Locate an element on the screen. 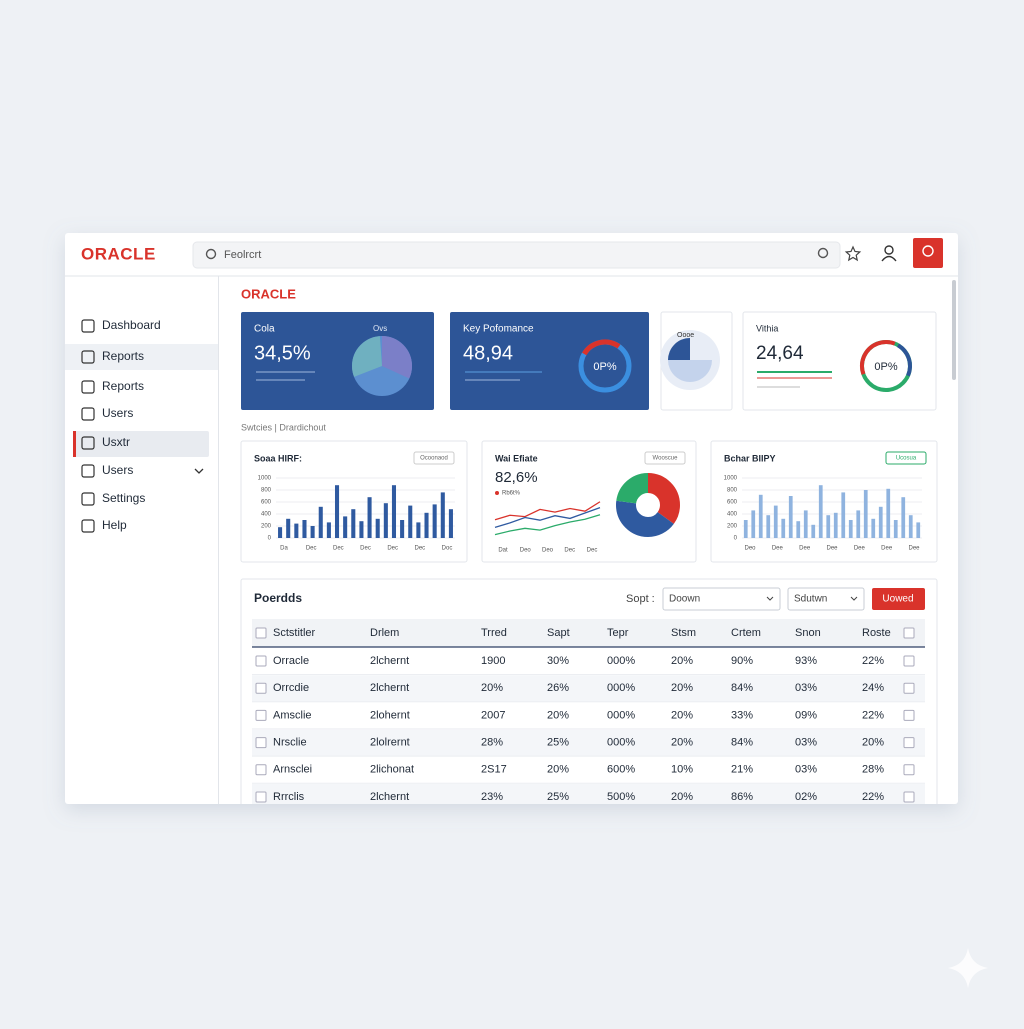 The height and width of the screenshot is (1029, 1024). table-cell: 03% is located at coordinates (806, 770).